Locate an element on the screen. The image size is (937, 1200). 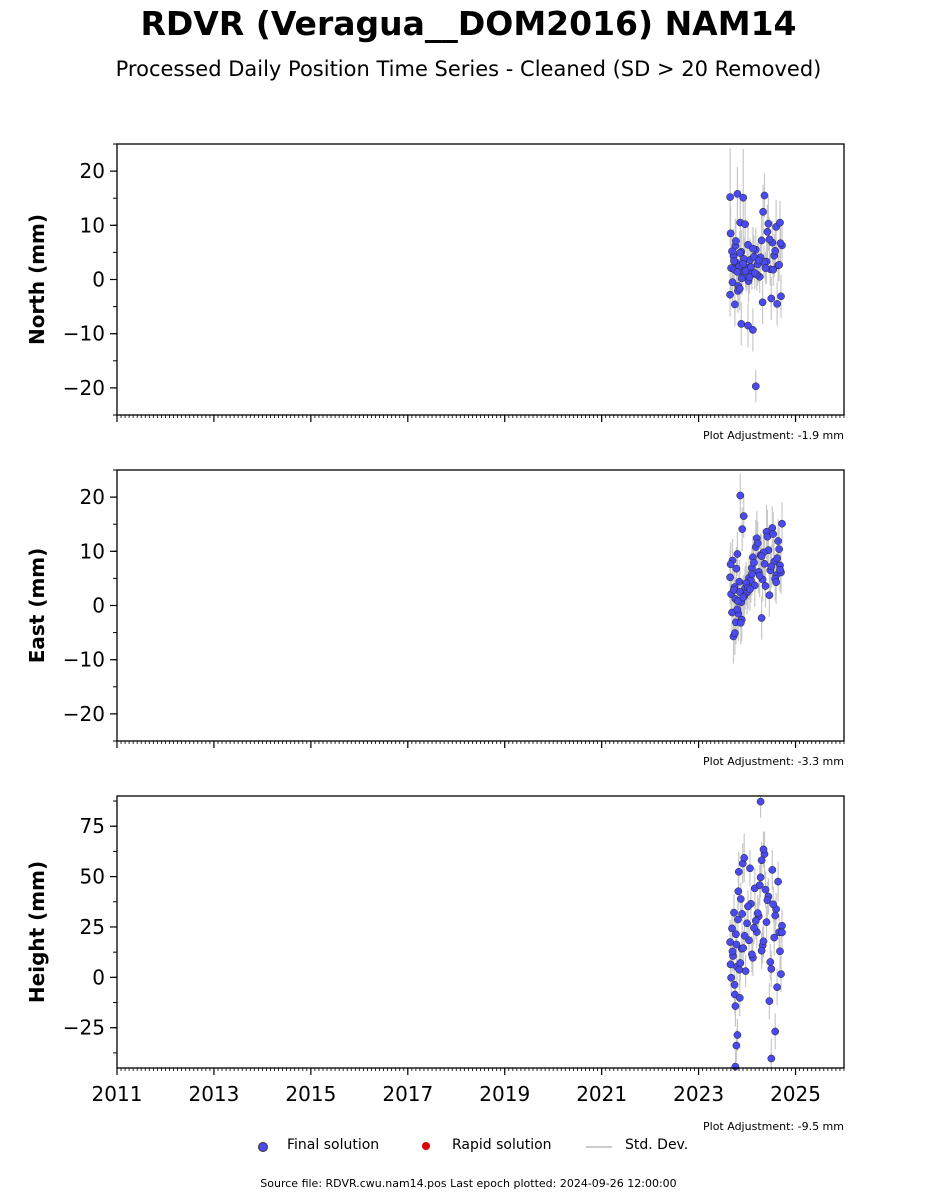
legend-label-std: Std. Dev. is located at coordinates (657, 1145).